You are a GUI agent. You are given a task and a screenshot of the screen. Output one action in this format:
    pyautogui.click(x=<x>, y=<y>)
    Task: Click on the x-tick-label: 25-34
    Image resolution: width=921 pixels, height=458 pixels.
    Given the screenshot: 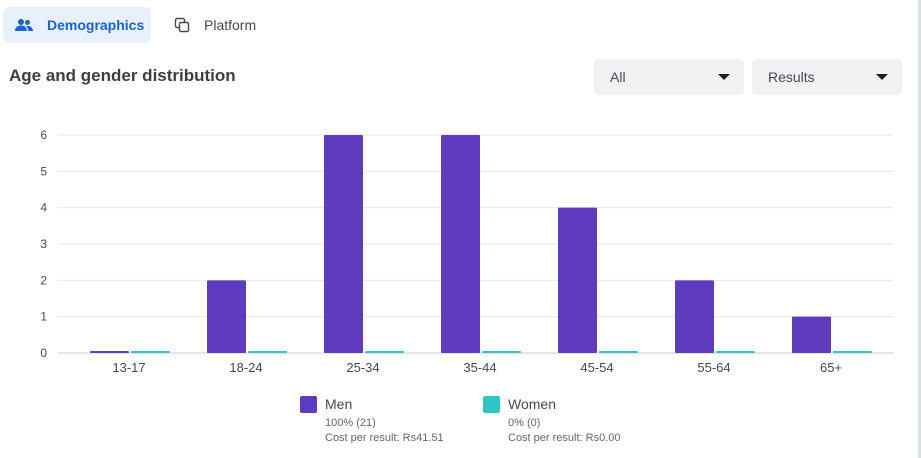 What is the action you would take?
    pyautogui.click(x=362, y=367)
    